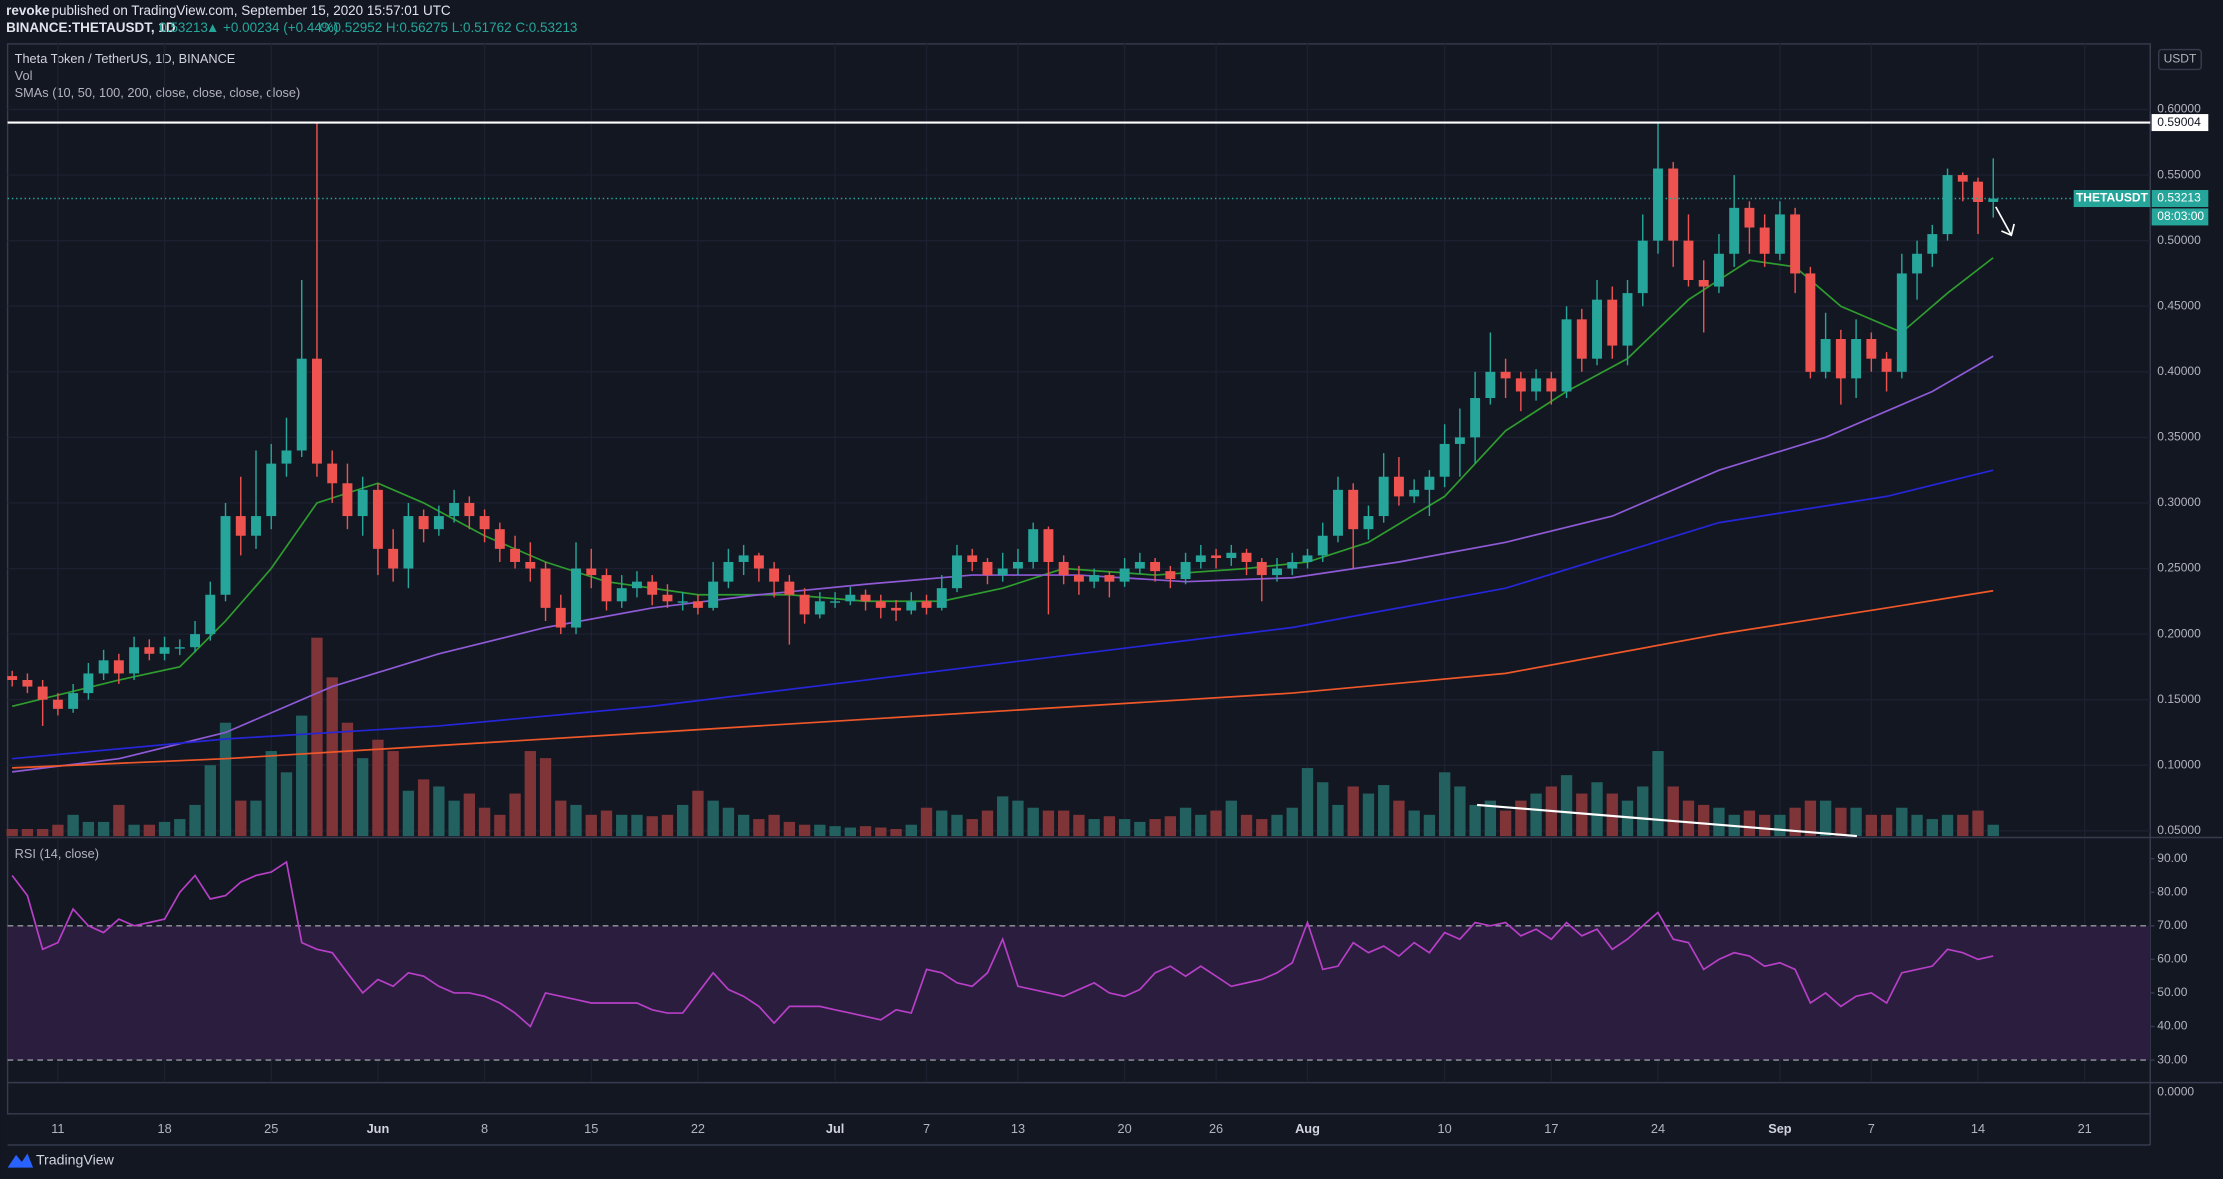 This screenshot has height=1179, width=2223. I want to click on rsi-band, so click(1079, 993).